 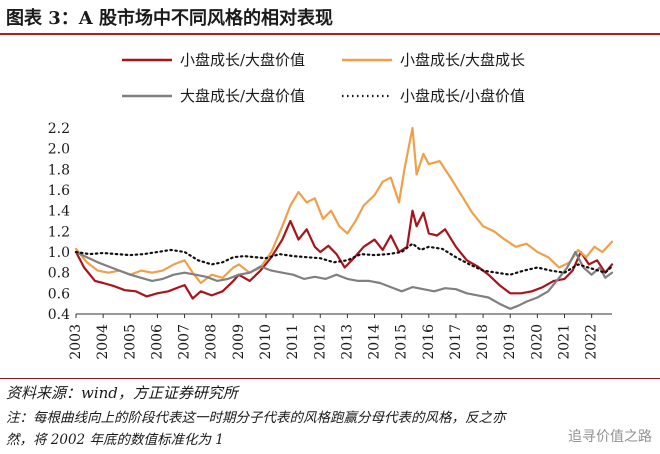 I want to click on x-tick-label: 2012, so click(x=320, y=342).